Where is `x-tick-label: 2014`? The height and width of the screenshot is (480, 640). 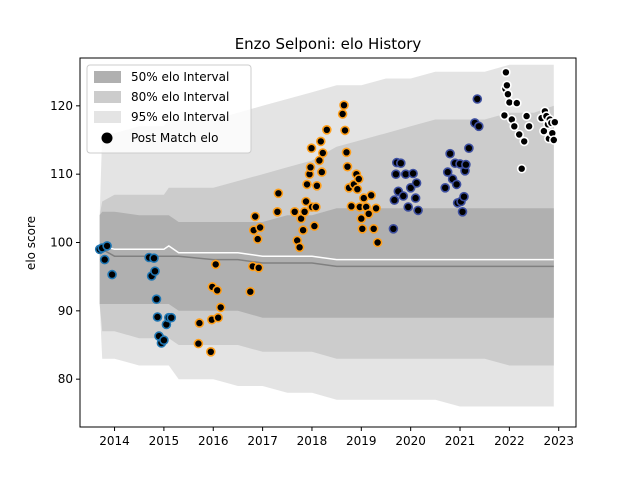
x-tick-label: 2014 is located at coordinates (114, 441).